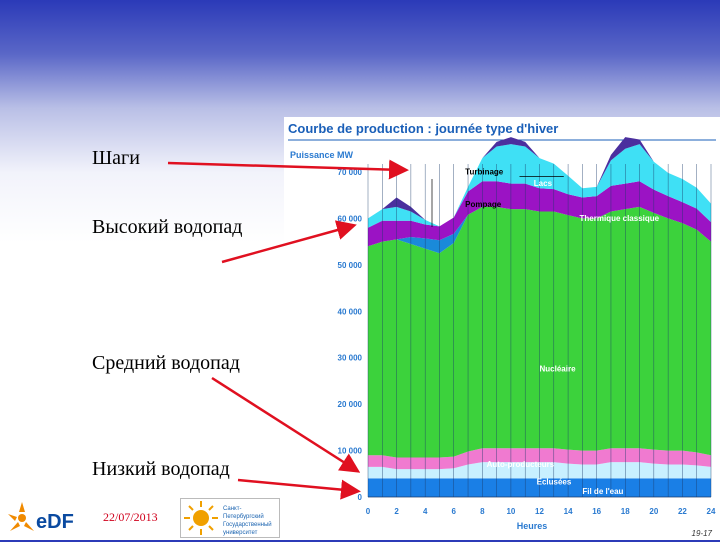  What do you see at coordinates (322, 155) in the screenshot?
I see `y-axis-label: Puissance MW` at bounding box center [322, 155].